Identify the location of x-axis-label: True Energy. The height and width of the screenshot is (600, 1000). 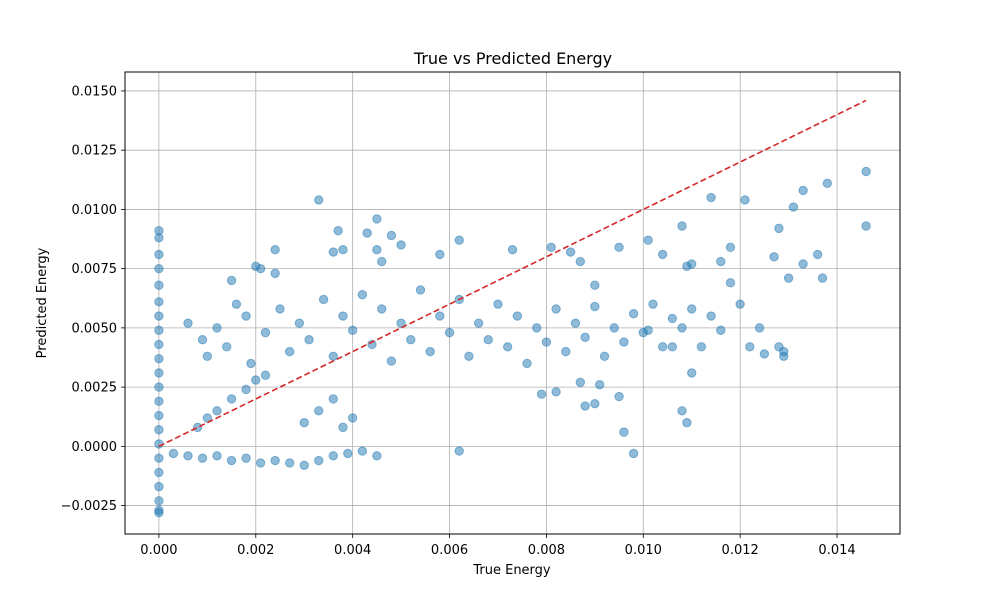
(511, 570).